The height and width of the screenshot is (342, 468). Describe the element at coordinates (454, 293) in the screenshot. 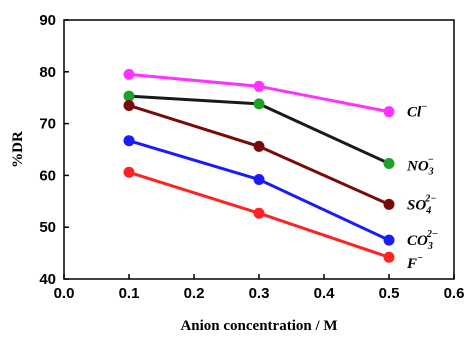

I see `x-tick-label: 0.6` at that location.